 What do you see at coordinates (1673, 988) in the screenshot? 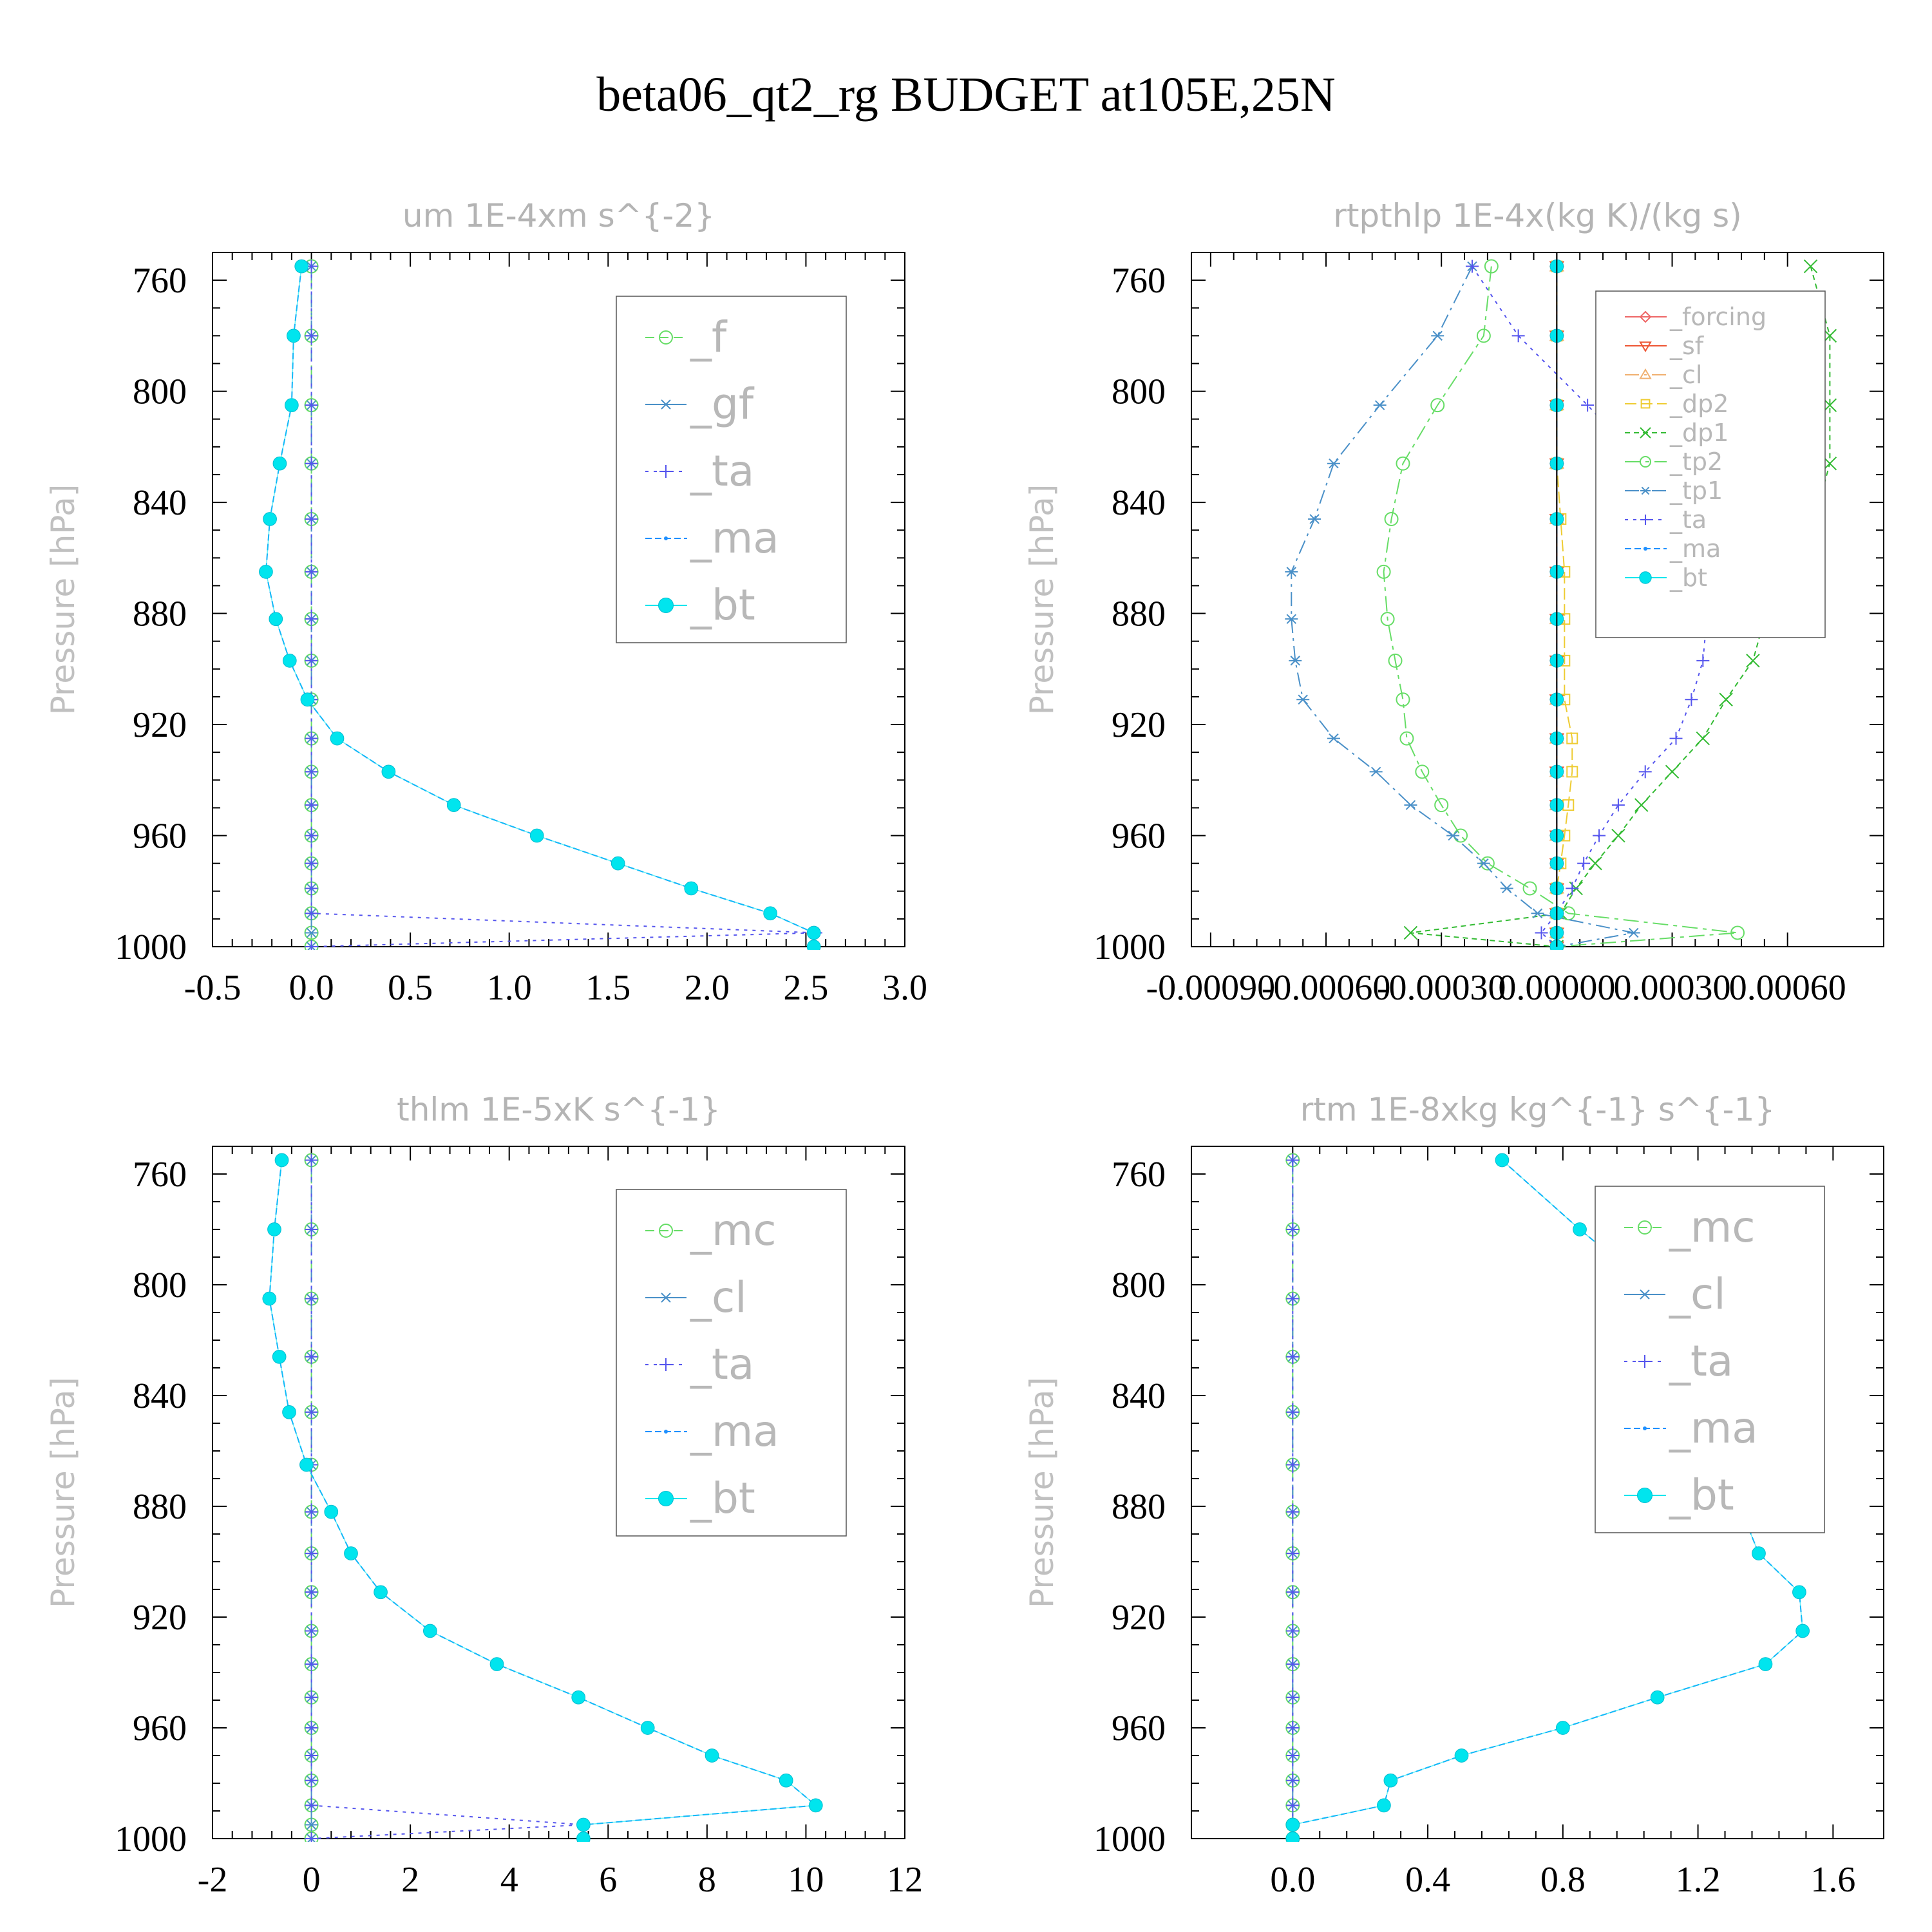
I see `x-tick-label: 0.00030` at bounding box center [1673, 988].